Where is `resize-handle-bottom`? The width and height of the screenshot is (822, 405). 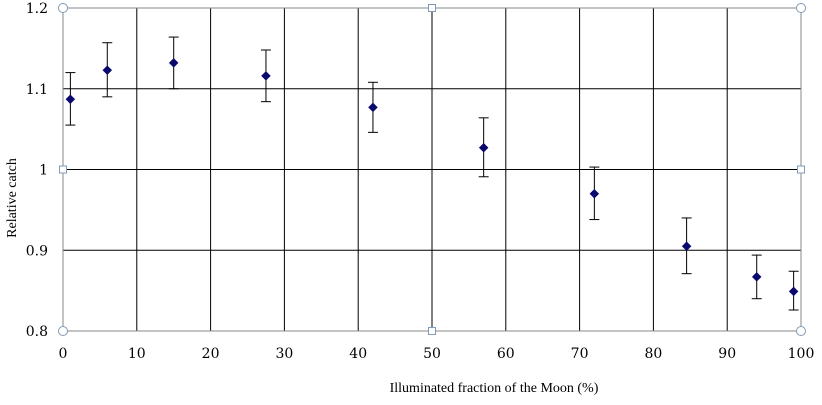
resize-handle-bottom is located at coordinates (432, 331).